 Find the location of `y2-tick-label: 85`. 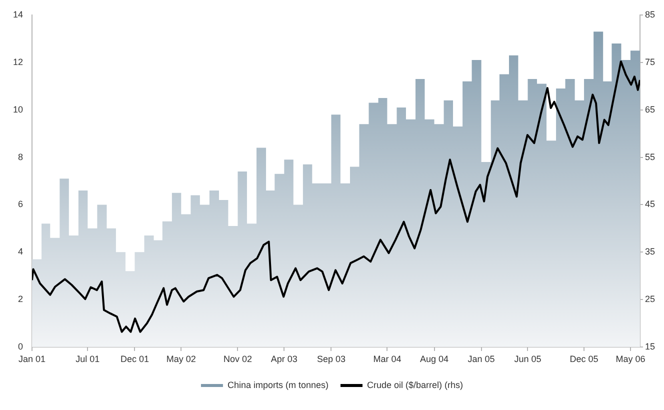

y2-tick-label: 85 is located at coordinates (650, 14).